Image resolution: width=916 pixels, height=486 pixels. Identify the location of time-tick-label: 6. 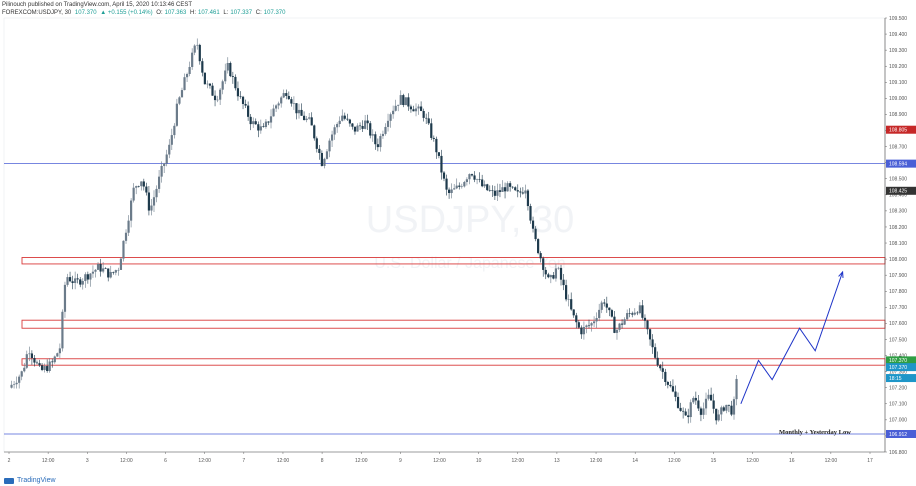
(165, 461).